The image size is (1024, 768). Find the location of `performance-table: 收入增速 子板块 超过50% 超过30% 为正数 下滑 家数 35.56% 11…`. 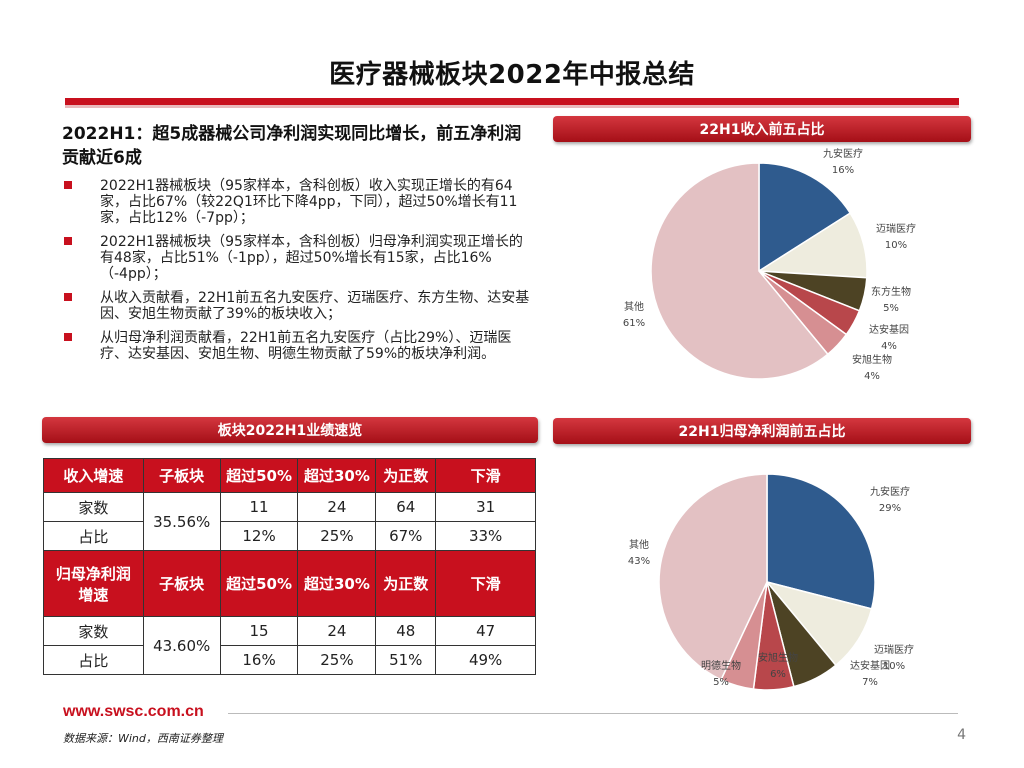

performance-table: 收入增速 子板块 超过50% 超过30% 为正数 下滑 家数 35.56% 11… is located at coordinates (289, 566).